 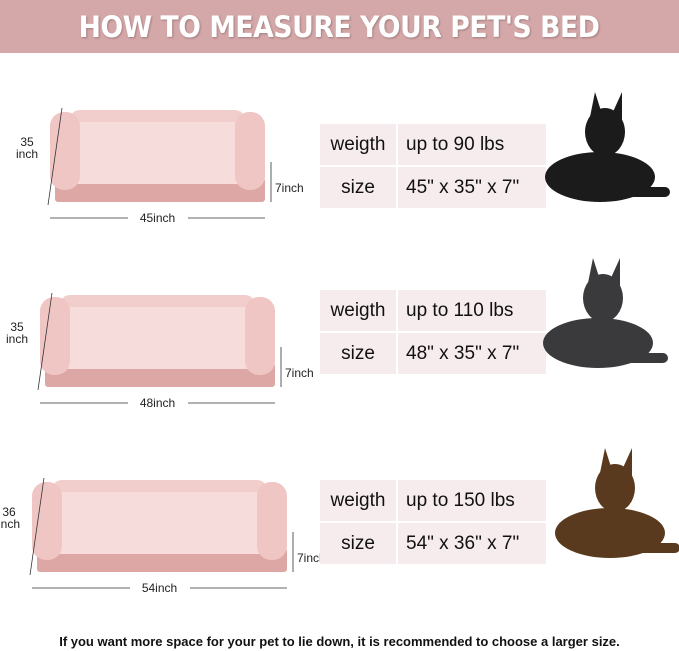 I want to click on size-value: 48" x 35" x 7", so click(x=472, y=353).